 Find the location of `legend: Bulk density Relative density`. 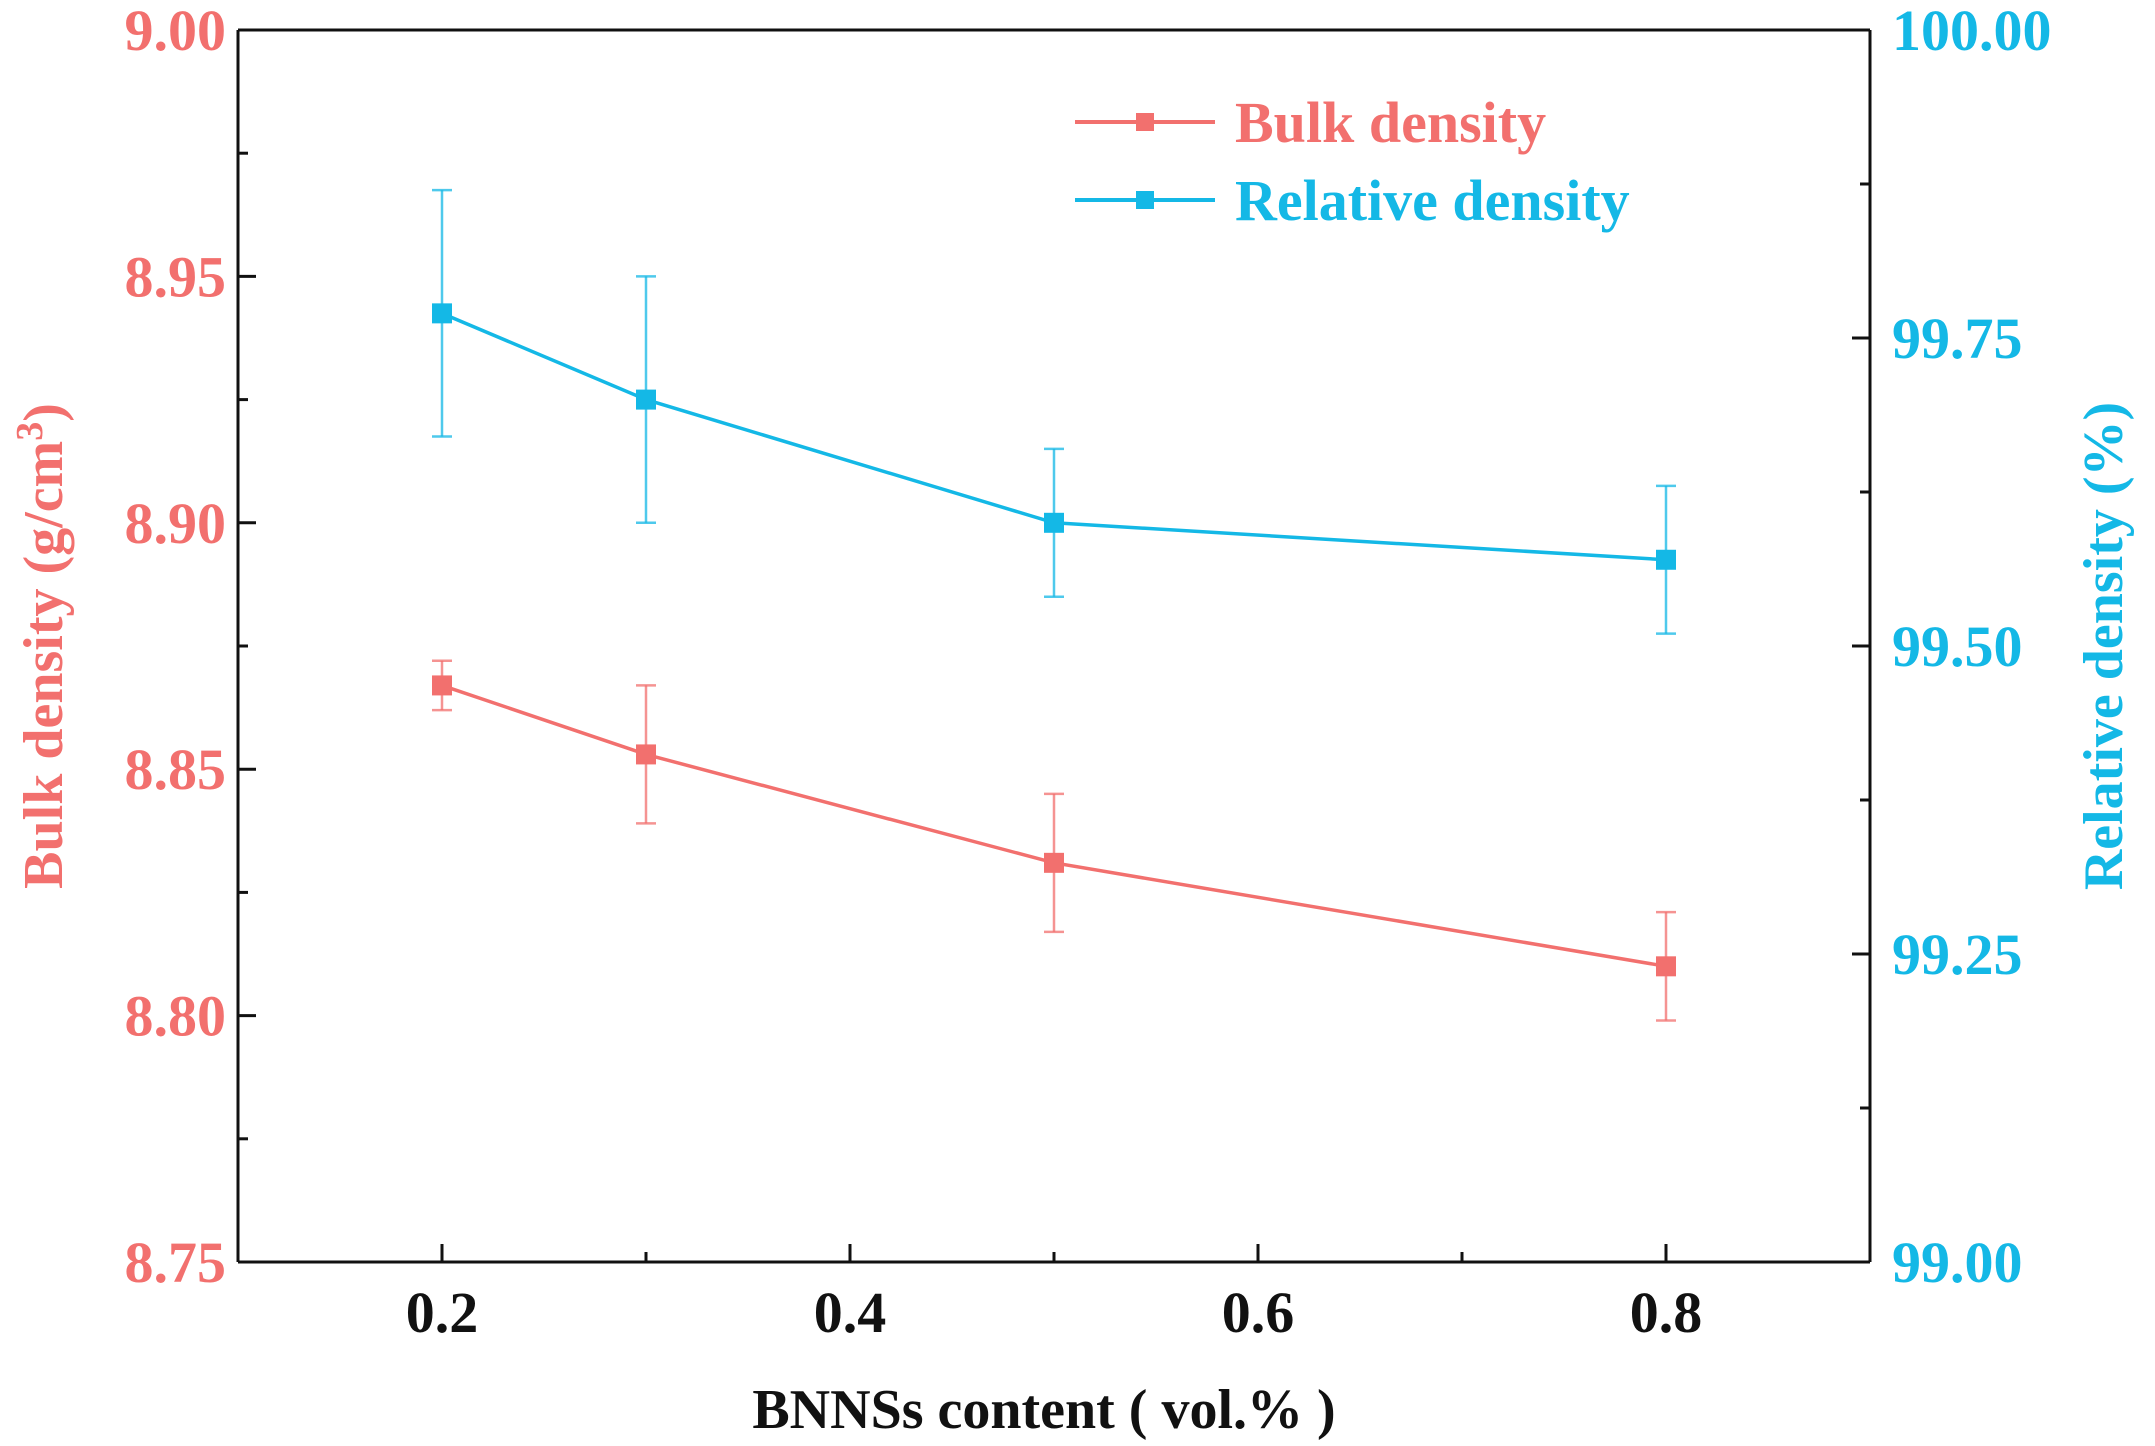

legend: Bulk density Relative density is located at coordinates (1352, 161).